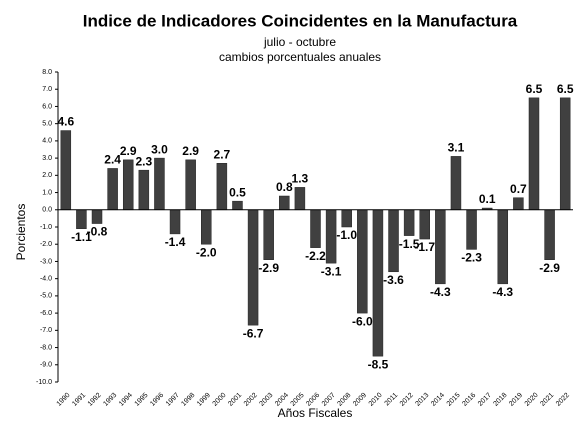 This screenshot has height=421, width=577. What do you see at coordinates (266, 400) in the screenshot?
I see `x-tick-label: 2003` at bounding box center [266, 400].